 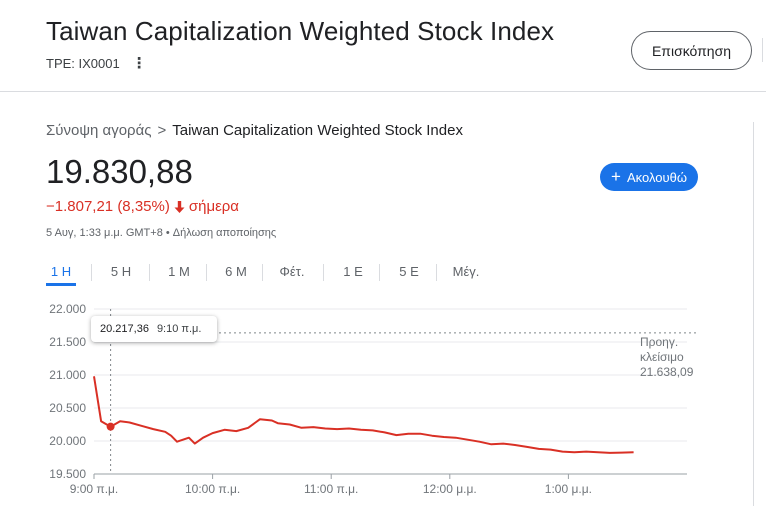 I want to click on tooltip-time: 9:10 π.μ., so click(x=179, y=329).